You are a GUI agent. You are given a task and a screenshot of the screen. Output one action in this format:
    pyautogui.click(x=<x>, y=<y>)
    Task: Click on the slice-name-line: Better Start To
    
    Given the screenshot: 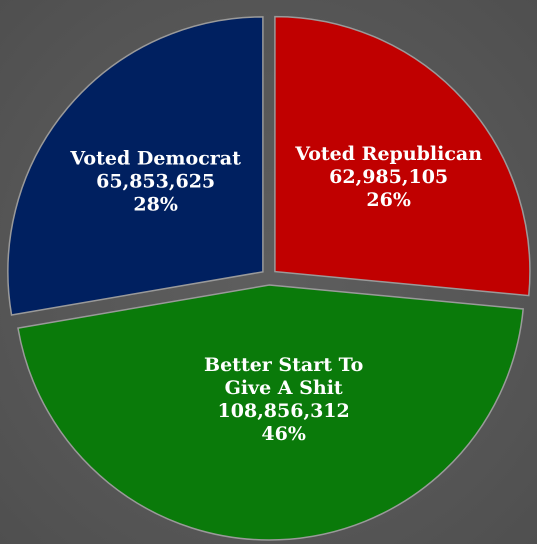 What is the action you would take?
    pyautogui.click(x=283, y=365)
    